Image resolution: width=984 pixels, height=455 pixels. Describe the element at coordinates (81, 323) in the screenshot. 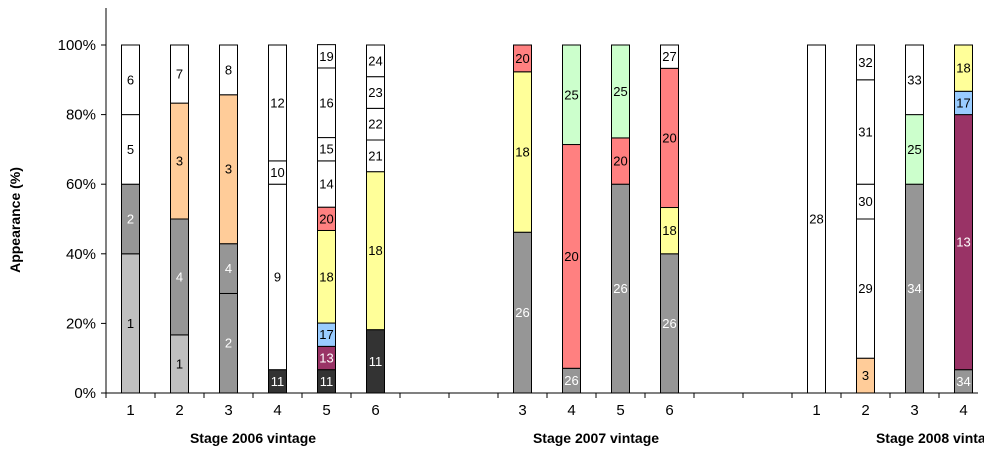

I see `y-tick-label: 20%` at that location.